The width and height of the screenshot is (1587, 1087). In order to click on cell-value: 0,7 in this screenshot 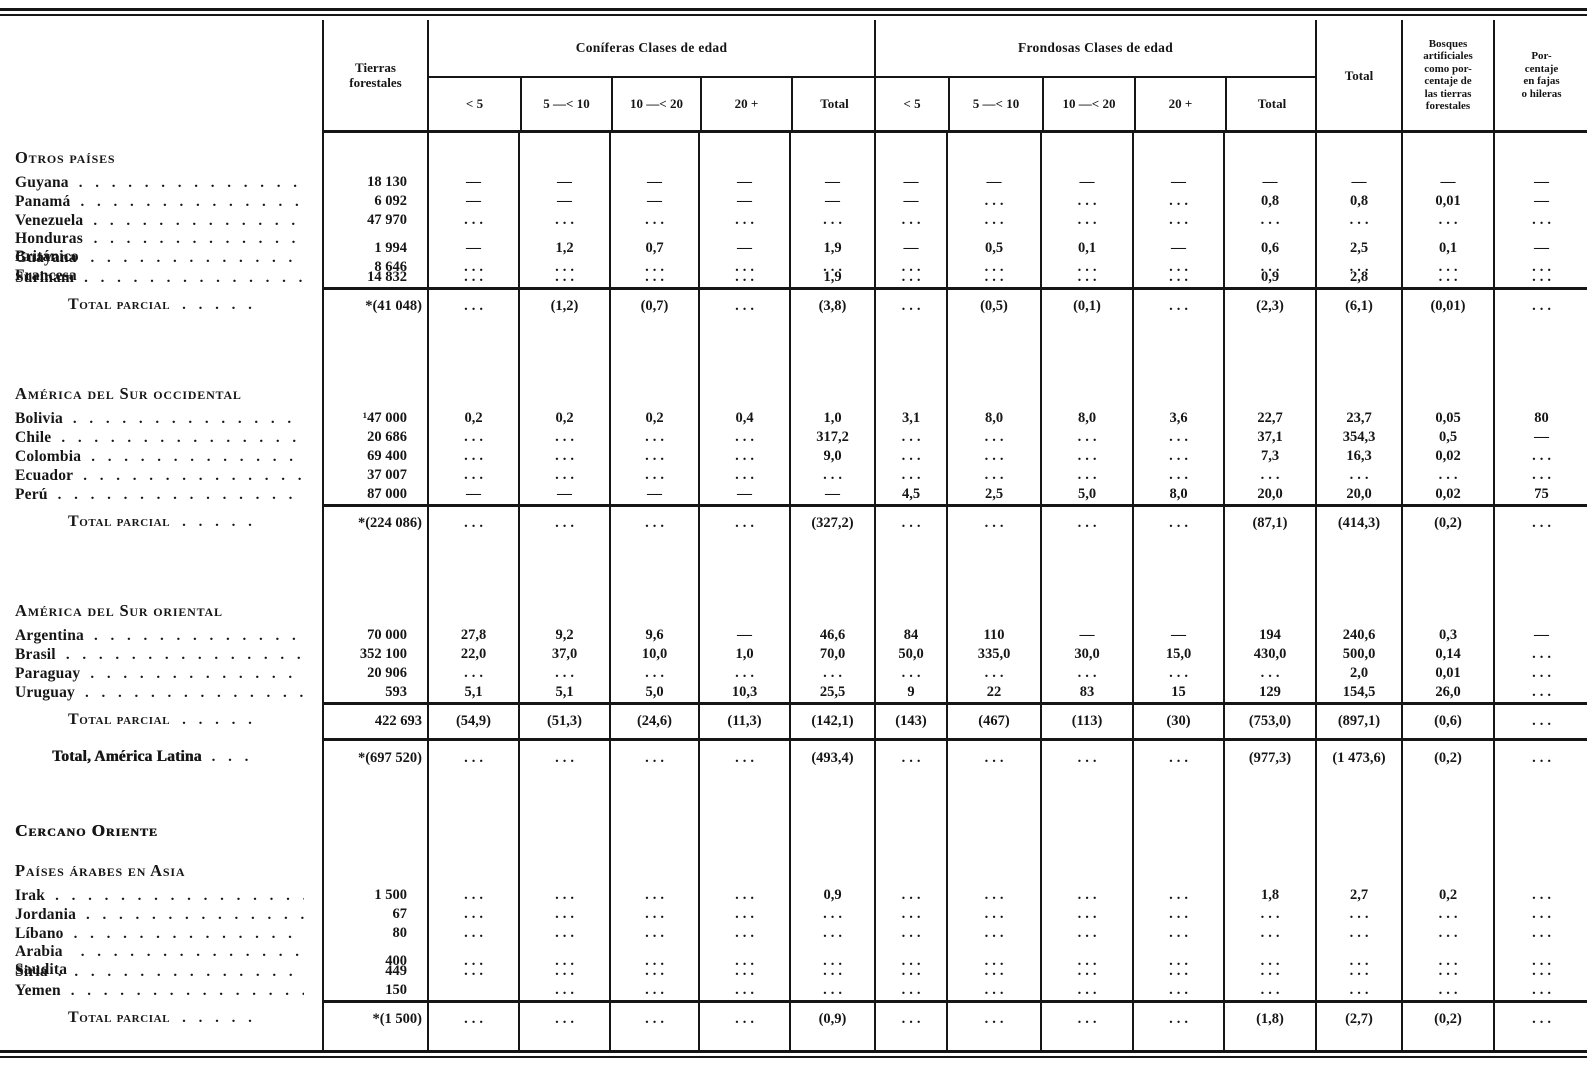, I will do `click(654, 247)`.